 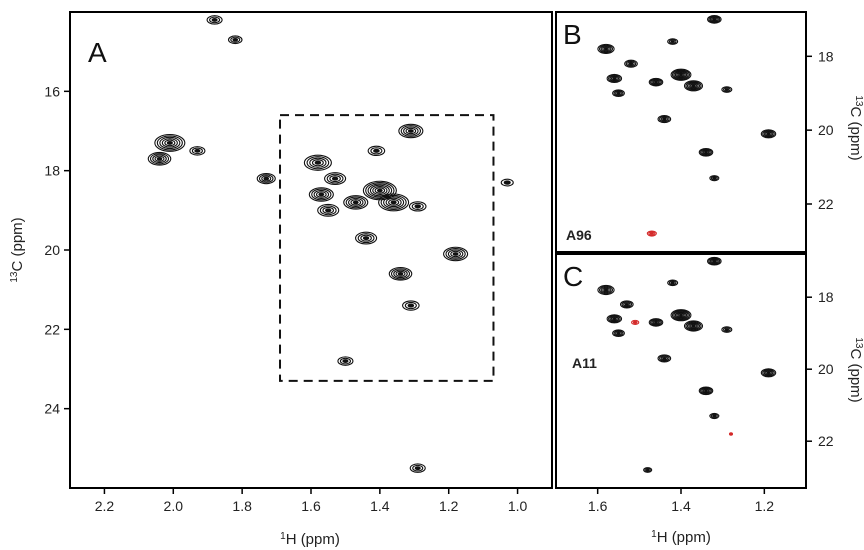 What do you see at coordinates (765, 506) in the screenshot?
I see `x-tick-label: 1.2` at bounding box center [765, 506].